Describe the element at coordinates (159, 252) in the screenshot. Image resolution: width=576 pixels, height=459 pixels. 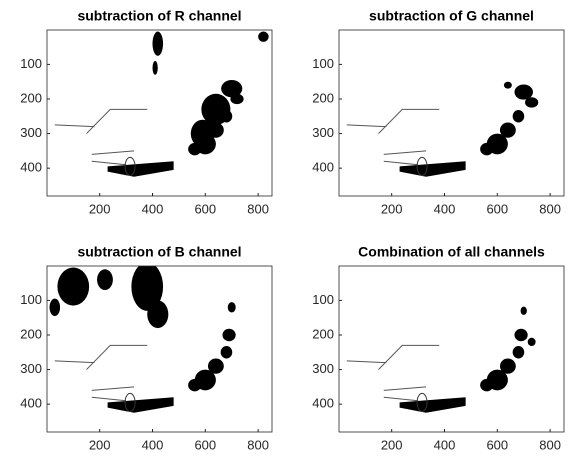
I see `subplot-title: subtraction of B channel` at that location.